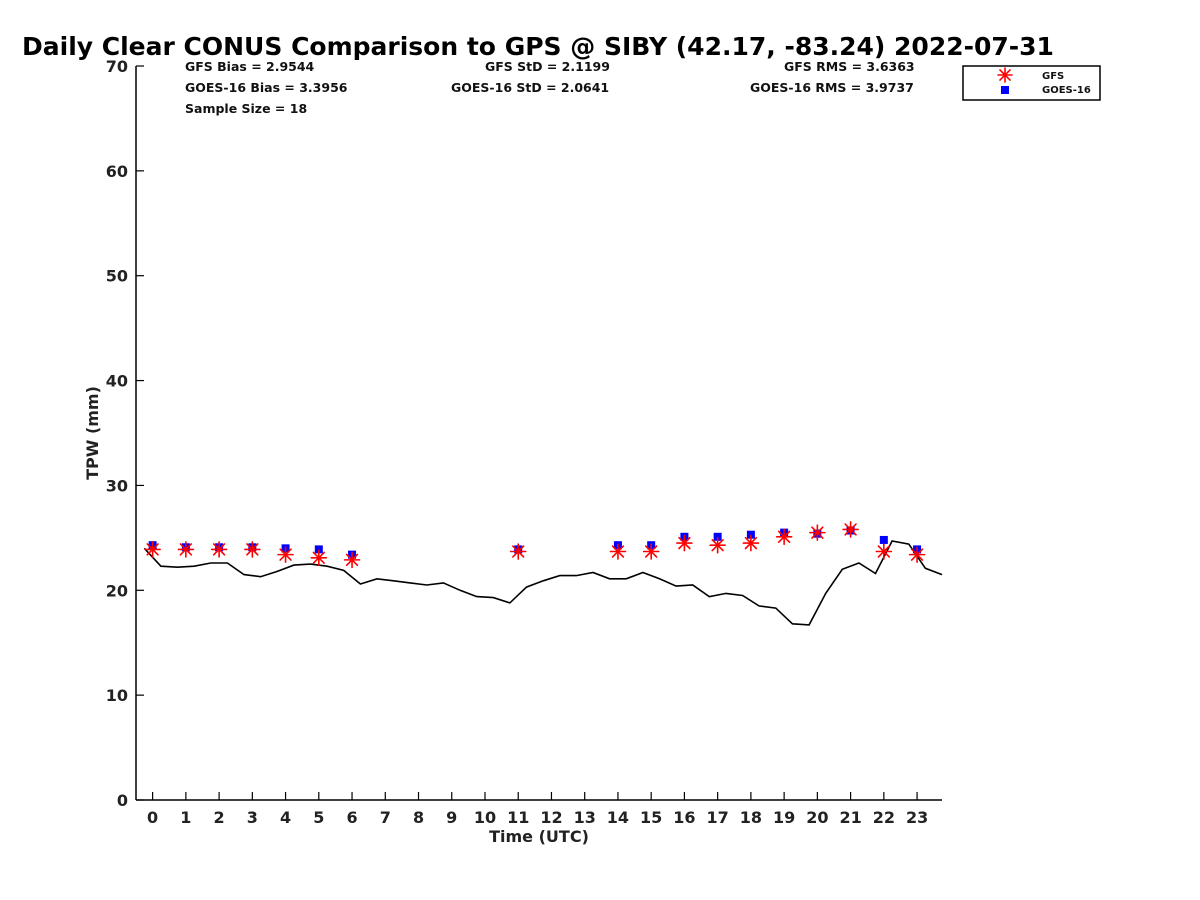  What do you see at coordinates (651, 817) in the screenshot?
I see `x-tick-label: 15` at bounding box center [651, 817].